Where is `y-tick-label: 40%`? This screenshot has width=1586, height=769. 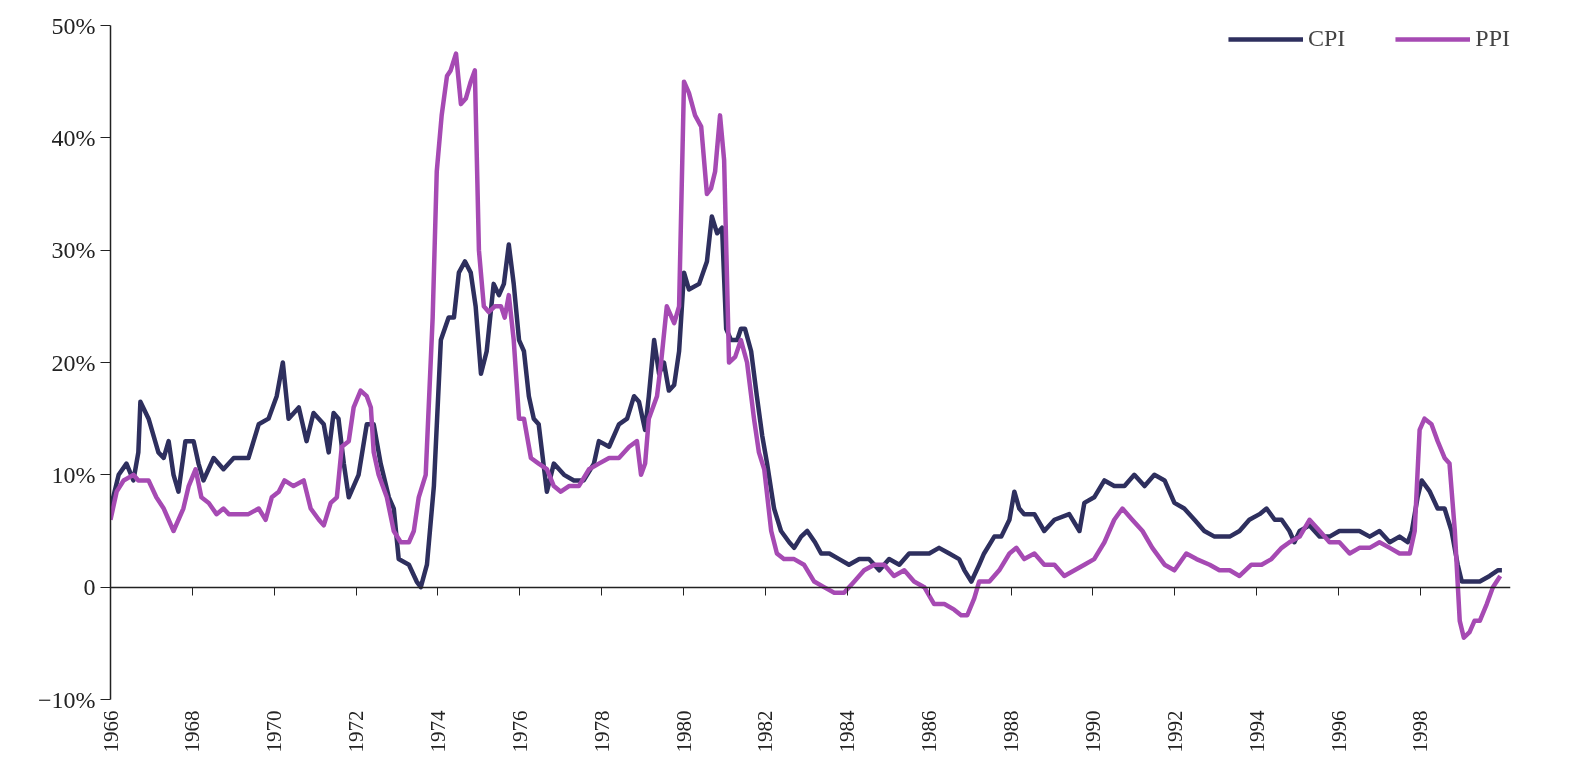 y-tick-label: 40% is located at coordinates (73, 137).